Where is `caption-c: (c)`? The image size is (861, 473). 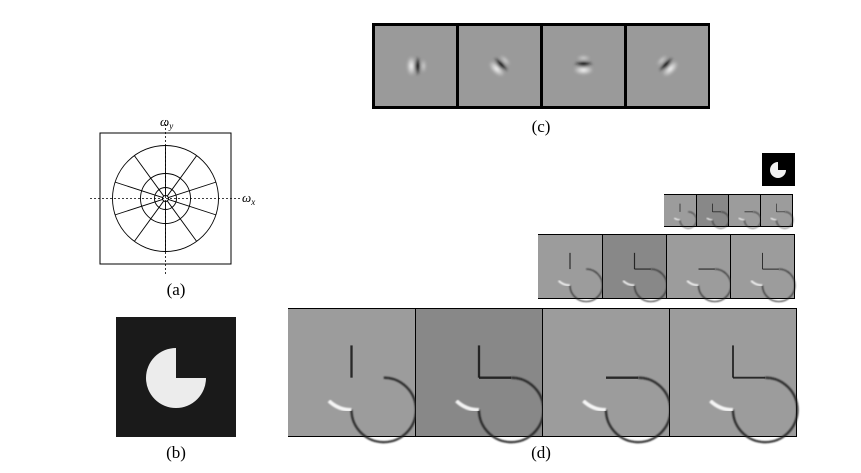
caption-c: (c) is located at coordinates (541, 126).